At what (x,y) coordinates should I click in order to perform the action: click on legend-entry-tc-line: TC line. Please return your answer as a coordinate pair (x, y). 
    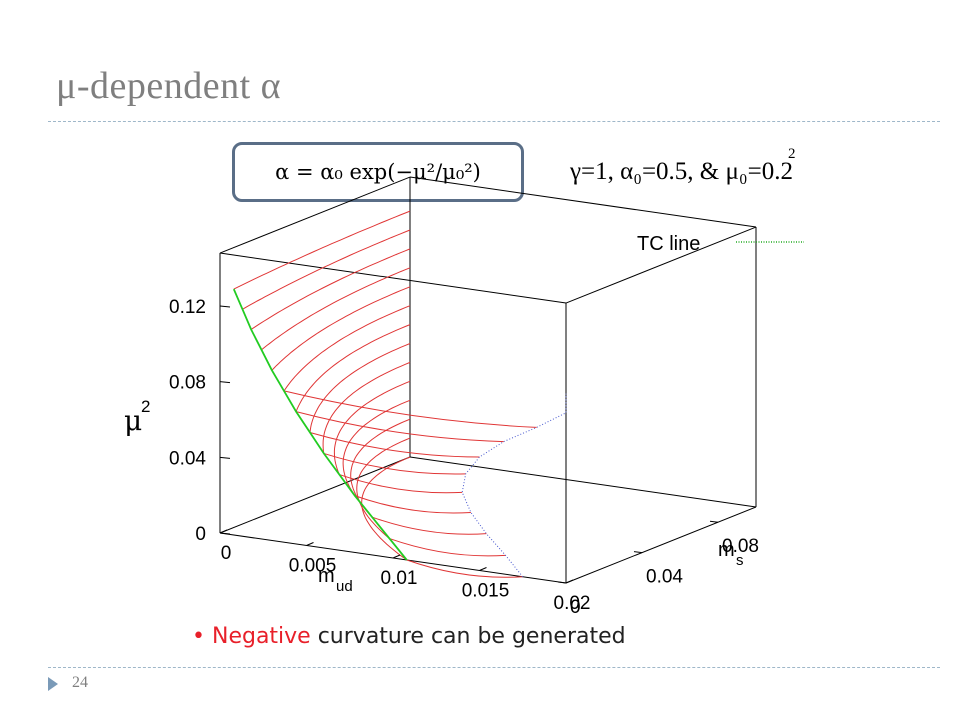
    Looking at the image, I should click on (668, 244).